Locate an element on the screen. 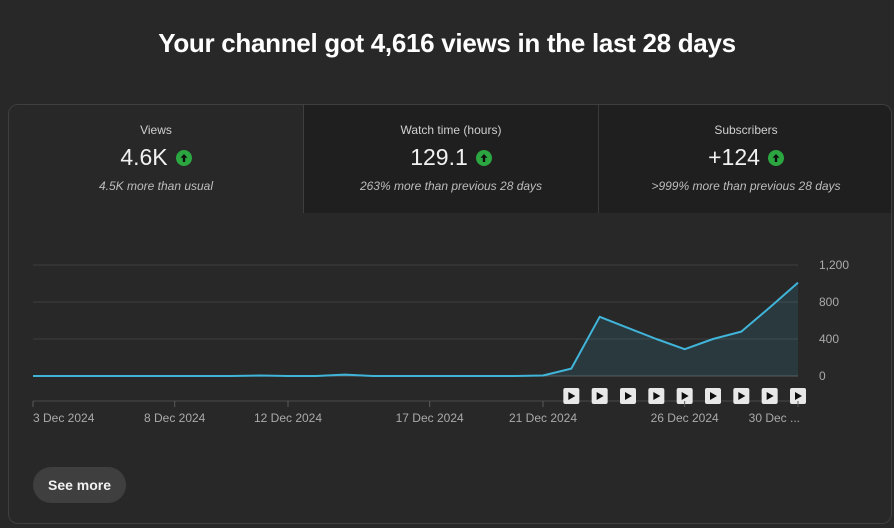 The height and width of the screenshot is (528, 894). x-tick-label: 26 Dec 2024 is located at coordinates (685, 418).